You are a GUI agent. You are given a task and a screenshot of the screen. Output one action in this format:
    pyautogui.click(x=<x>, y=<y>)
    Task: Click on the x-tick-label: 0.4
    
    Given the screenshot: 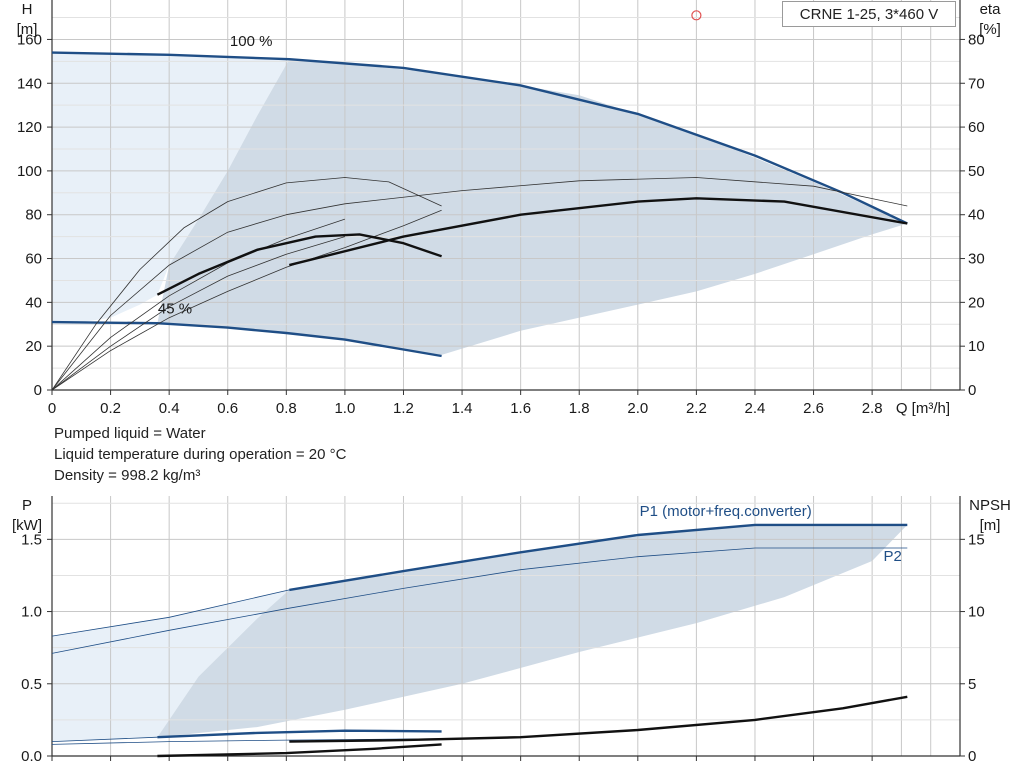 What is the action you would take?
    pyautogui.click(x=169, y=408)
    